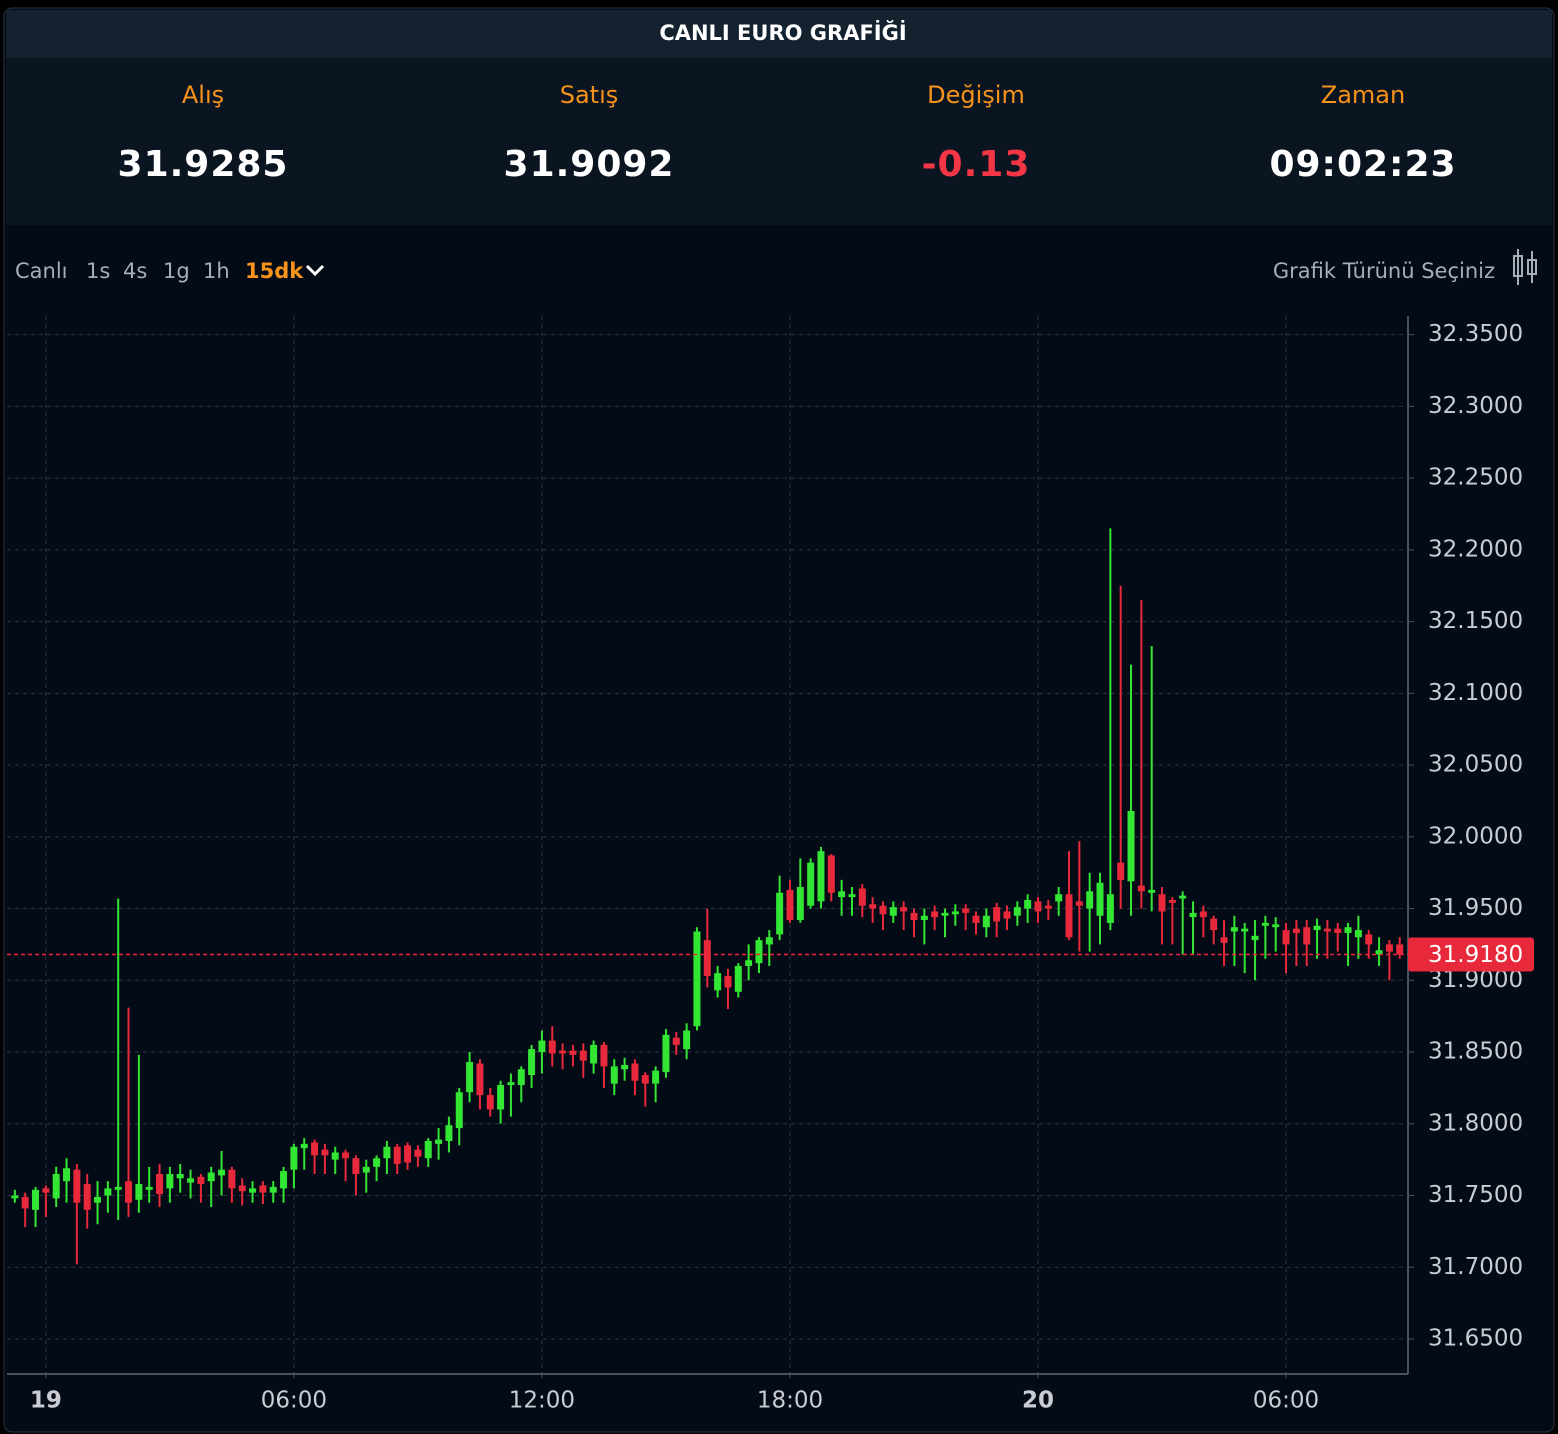  What do you see at coordinates (1286, 1401) in the screenshot?
I see `x-tick-label: 06:00` at bounding box center [1286, 1401].